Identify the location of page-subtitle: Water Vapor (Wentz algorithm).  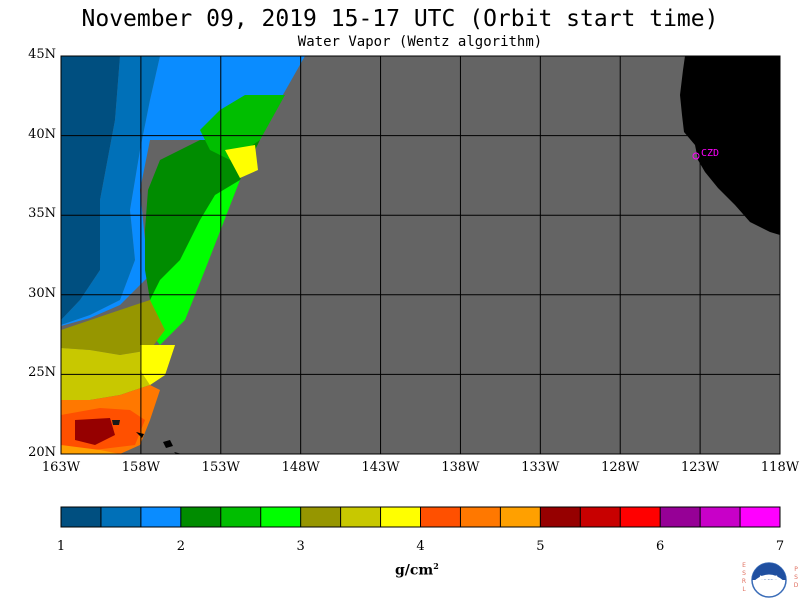
(420, 42).